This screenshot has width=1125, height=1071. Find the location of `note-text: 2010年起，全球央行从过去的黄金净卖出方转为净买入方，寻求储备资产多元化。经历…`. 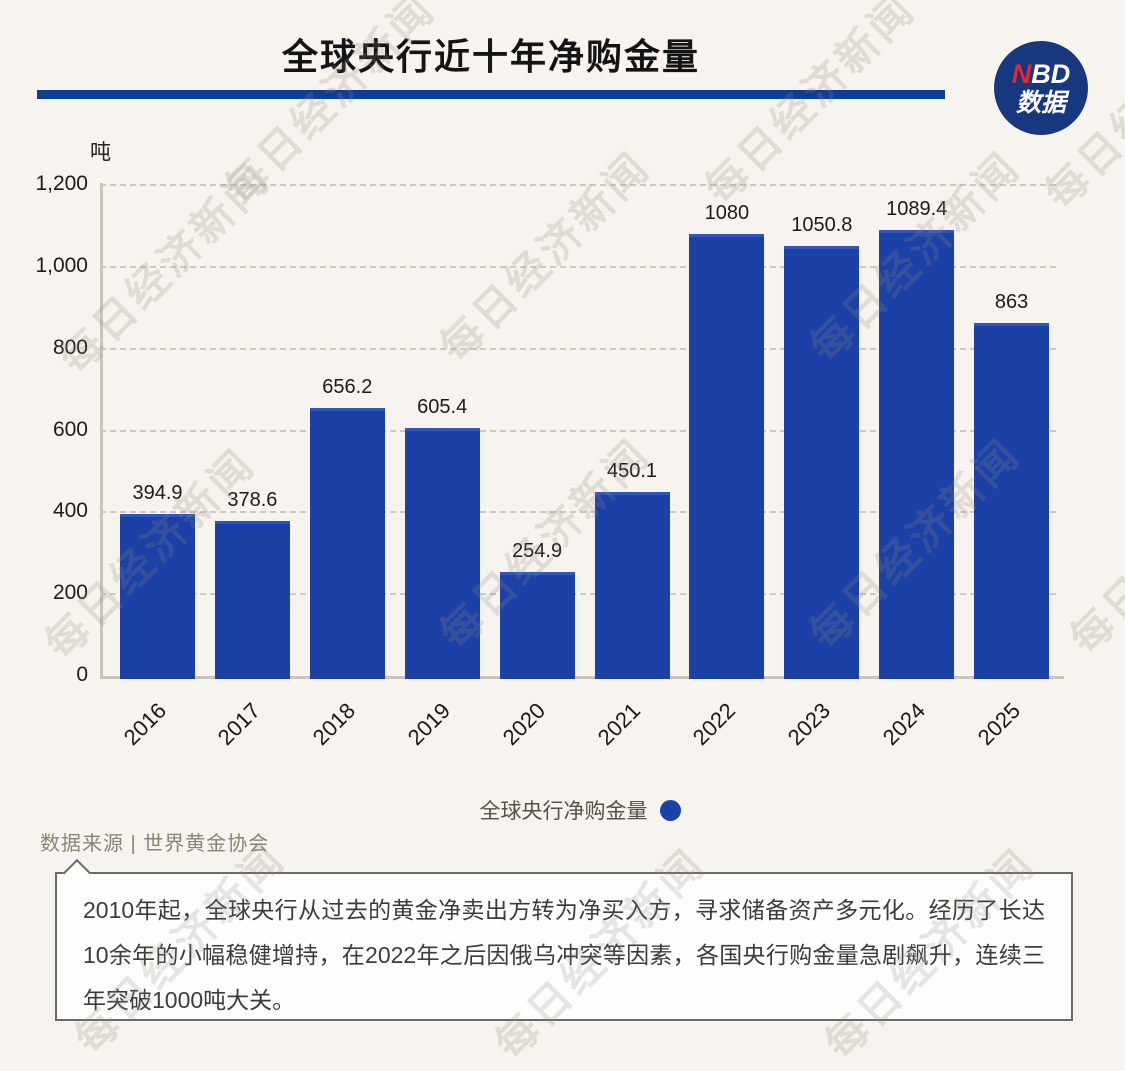

note-text: 2010年起，全球央行从过去的黄金净卖出方转为净买入方，寻求储备资产多元化。经历… is located at coordinates (564, 955).